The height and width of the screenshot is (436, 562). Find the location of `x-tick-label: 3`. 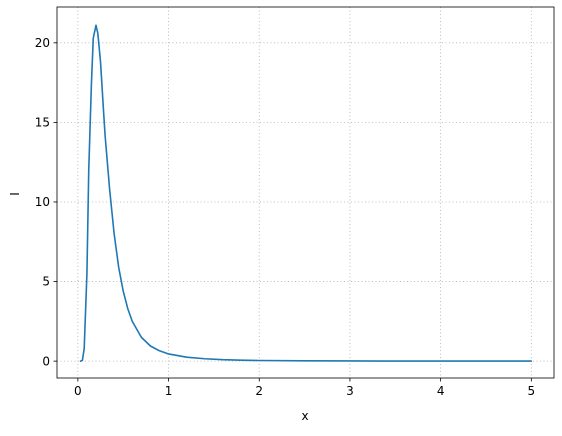

x-tick-label: 3 is located at coordinates (350, 391).